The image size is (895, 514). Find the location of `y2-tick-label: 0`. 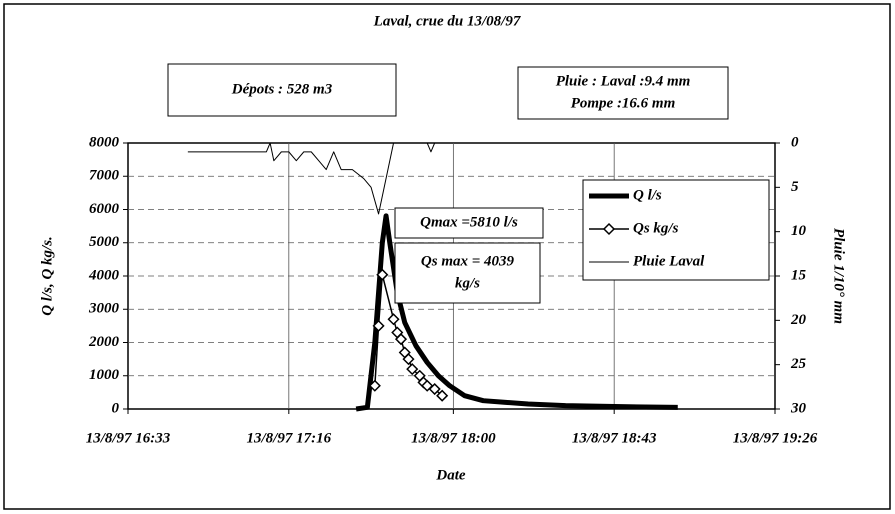

y2-tick-label: 0 is located at coordinates (795, 142).